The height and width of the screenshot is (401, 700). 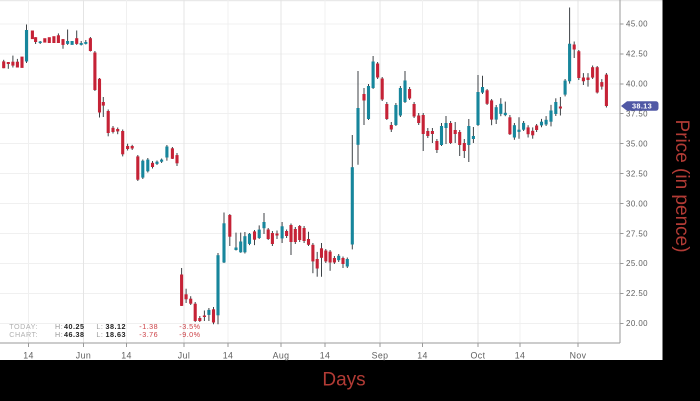 What do you see at coordinates (23, 326) in the screenshot?
I see `svg-text: TODAY:` at bounding box center [23, 326].